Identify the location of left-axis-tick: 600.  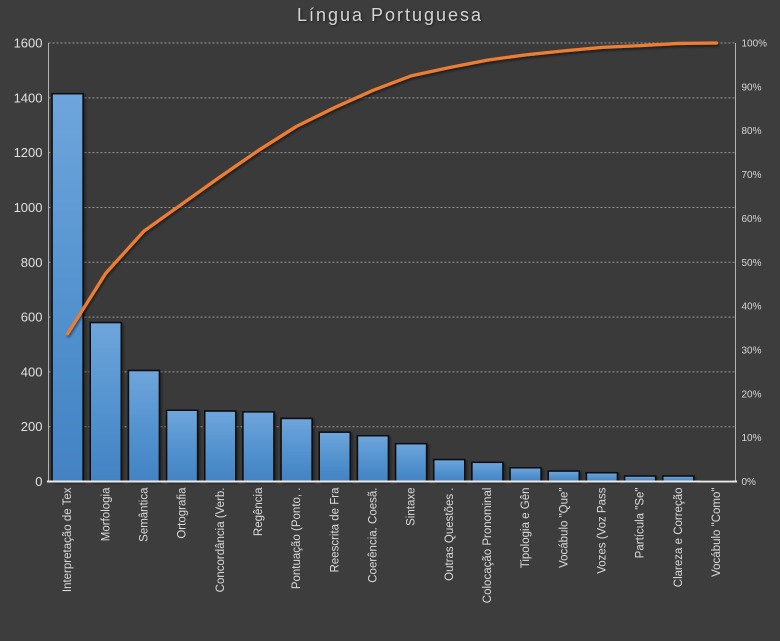
(32, 317).